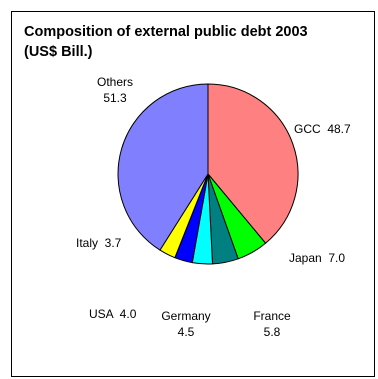 Image resolution: width=378 pixels, height=379 pixels. I want to click on pie-slice-others, so click(163, 167).